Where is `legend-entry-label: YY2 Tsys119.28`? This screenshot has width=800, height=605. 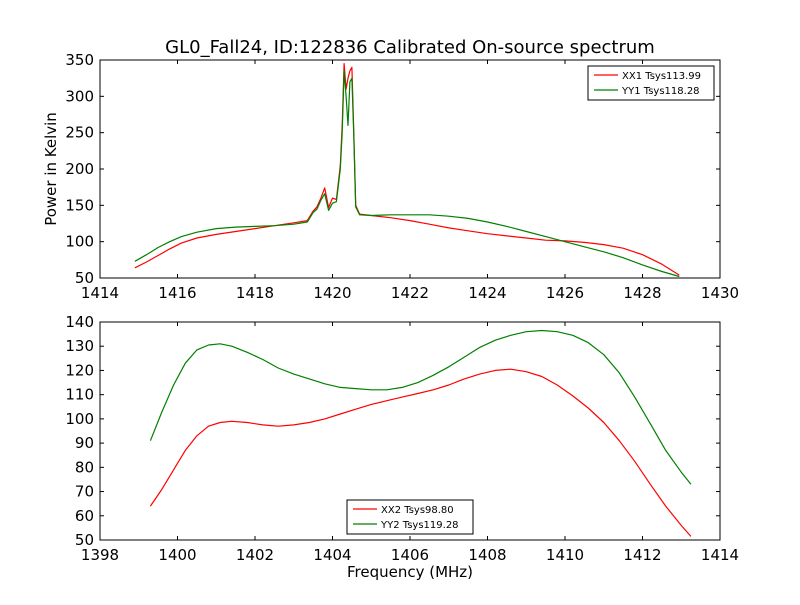 legend-entry-label: YY2 Tsys119.28 is located at coordinates (419, 525).